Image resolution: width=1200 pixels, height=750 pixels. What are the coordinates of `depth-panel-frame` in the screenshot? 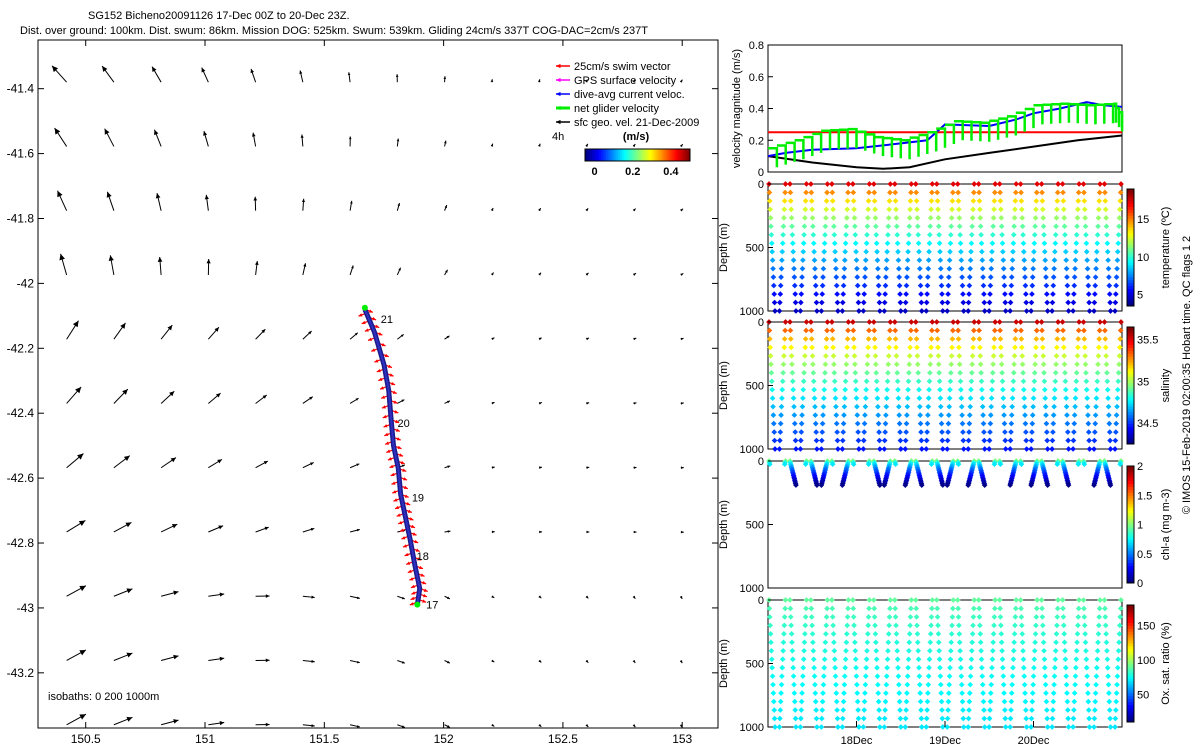 It's located at (945, 524).